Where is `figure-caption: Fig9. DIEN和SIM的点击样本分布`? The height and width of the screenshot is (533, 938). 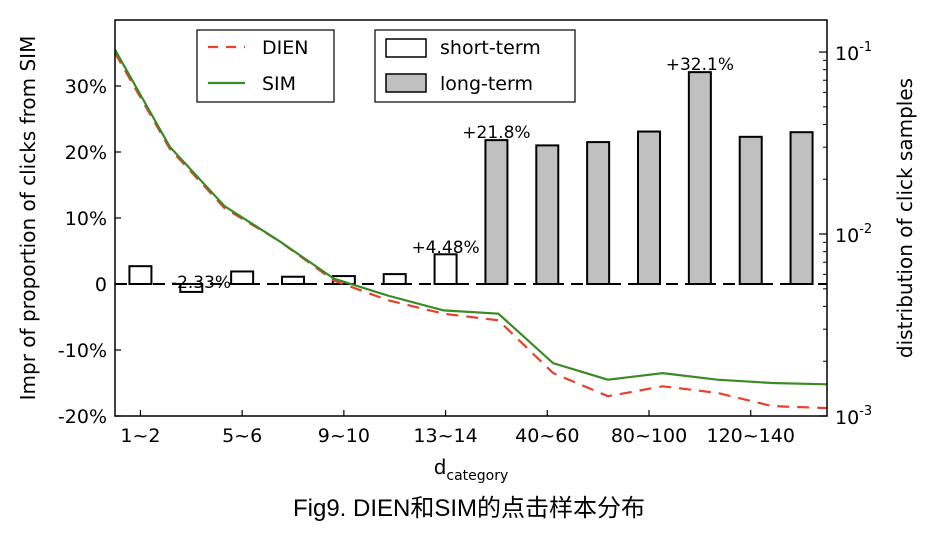
figure-caption: Fig9. DIEN和SIM的点击样本分布 is located at coordinates (469, 508).